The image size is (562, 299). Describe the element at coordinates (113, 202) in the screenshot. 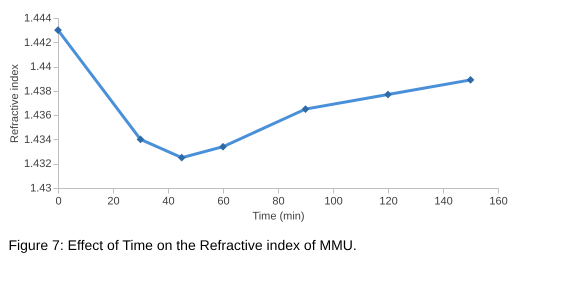

I see `x-tick-label: 20` at that location.